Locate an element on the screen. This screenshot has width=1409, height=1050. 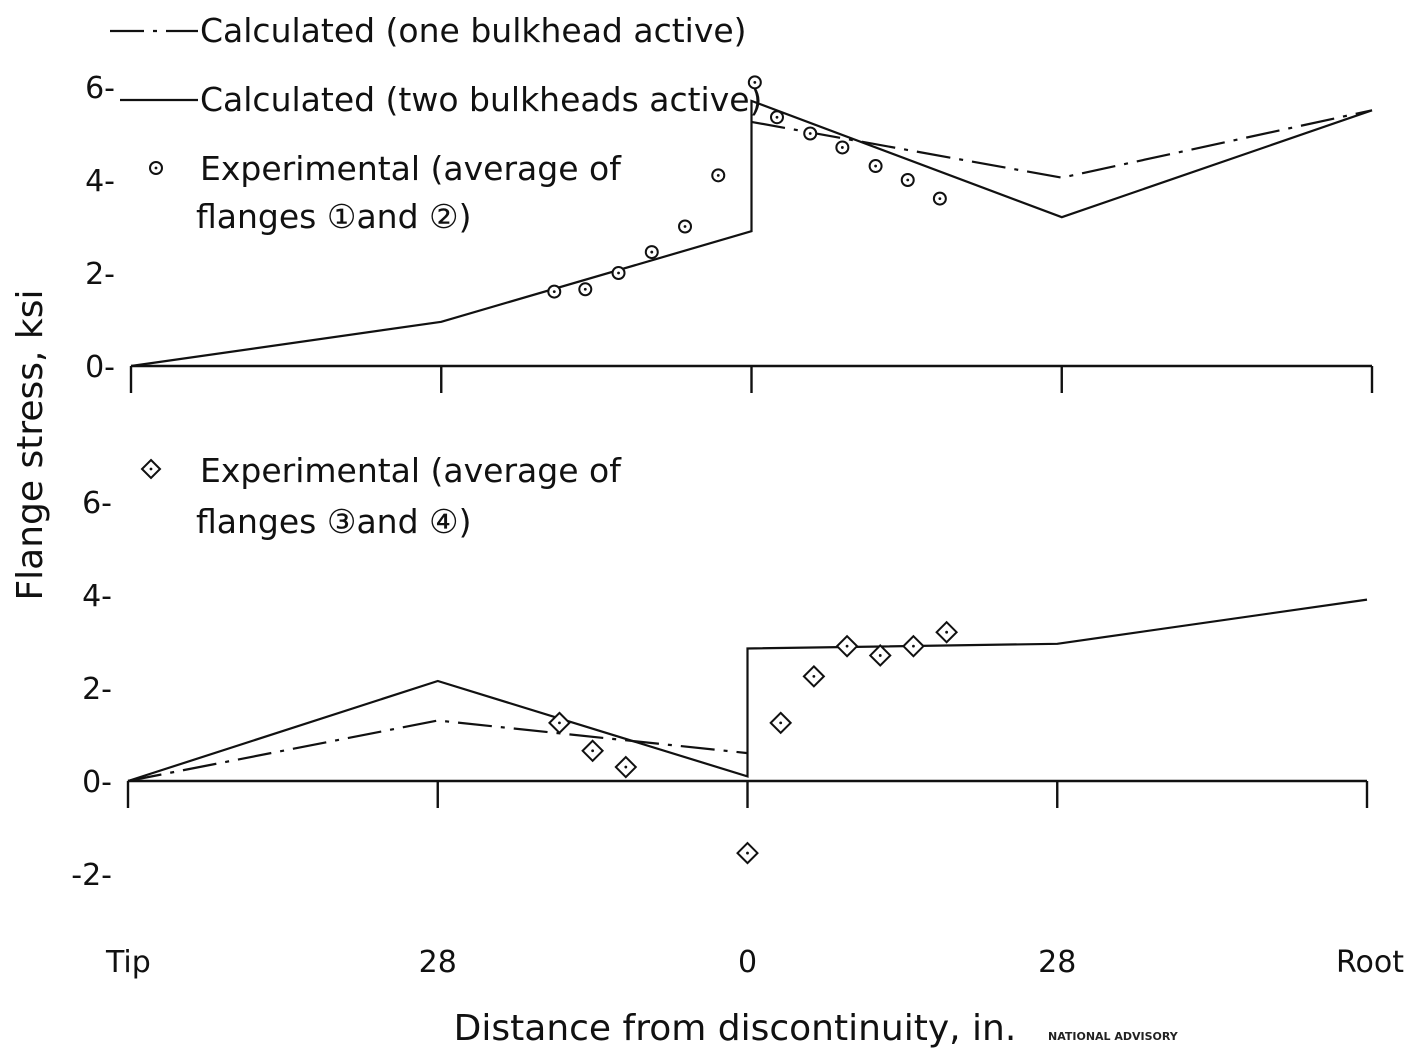
upper-y-tick-label-3: 6- is located at coordinates (100, 88).